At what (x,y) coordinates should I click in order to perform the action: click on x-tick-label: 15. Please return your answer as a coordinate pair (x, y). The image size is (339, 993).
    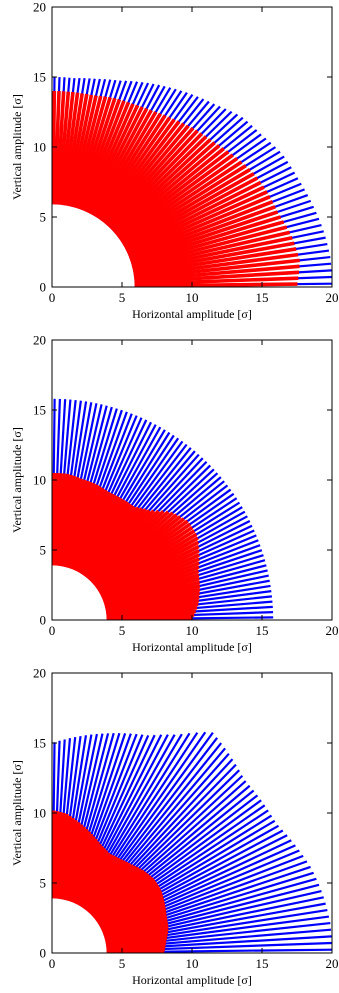
    Looking at the image, I should click on (262, 297).